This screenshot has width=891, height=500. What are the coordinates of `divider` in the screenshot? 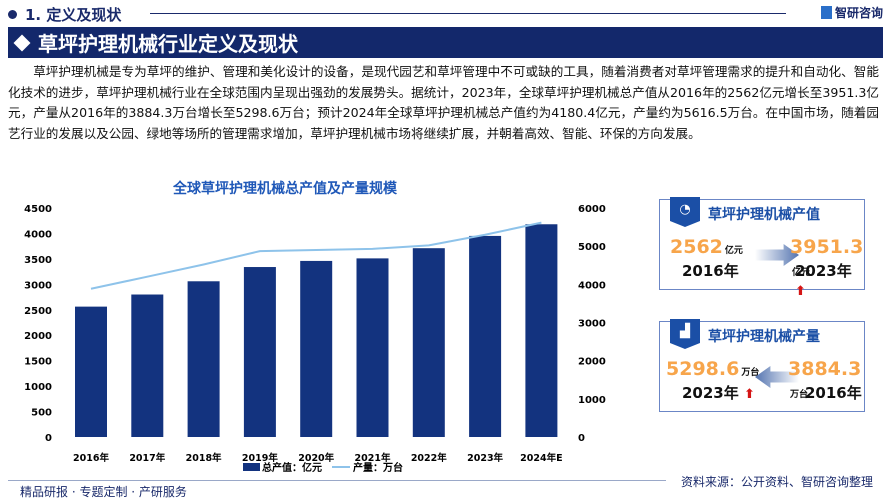 It's located at (468, 13).